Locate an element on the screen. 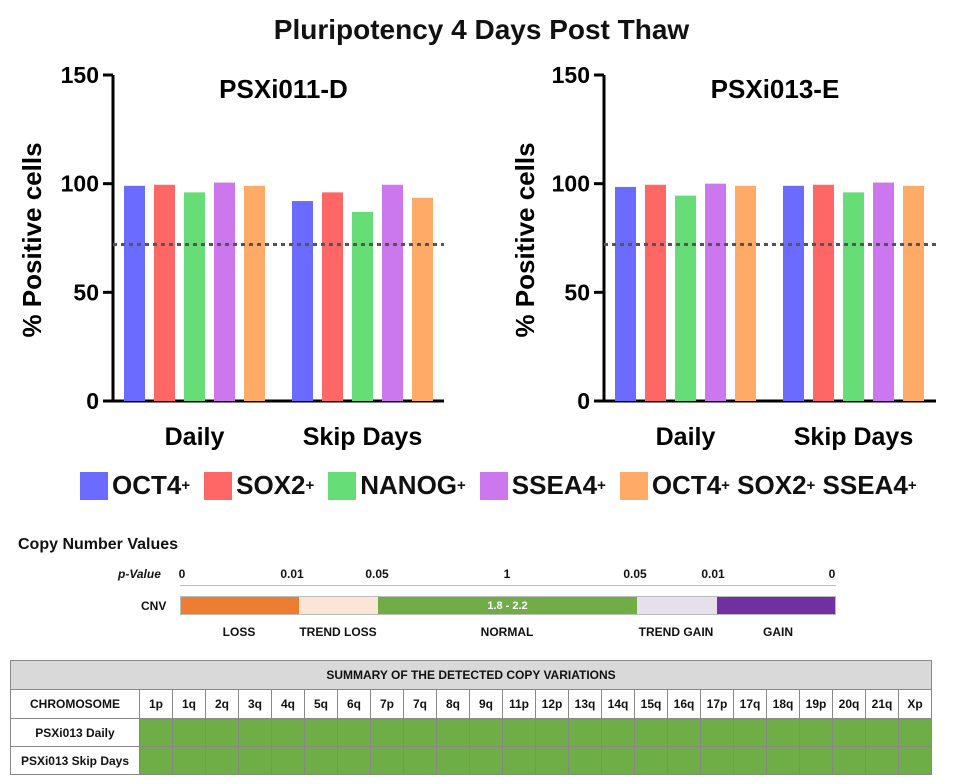 The width and height of the screenshot is (963, 784). legend-swatch-oct4 is located at coordinates (94, 485).